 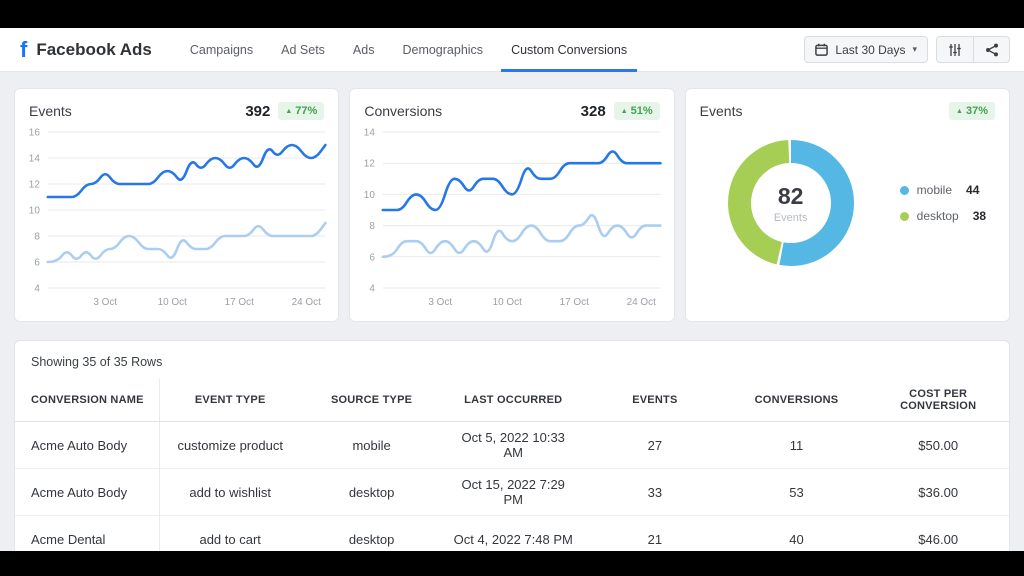 What do you see at coordinates (24, 49) in the screenshot?
I see `facebook-logo-icon: f` at bounding box center [24, 49].